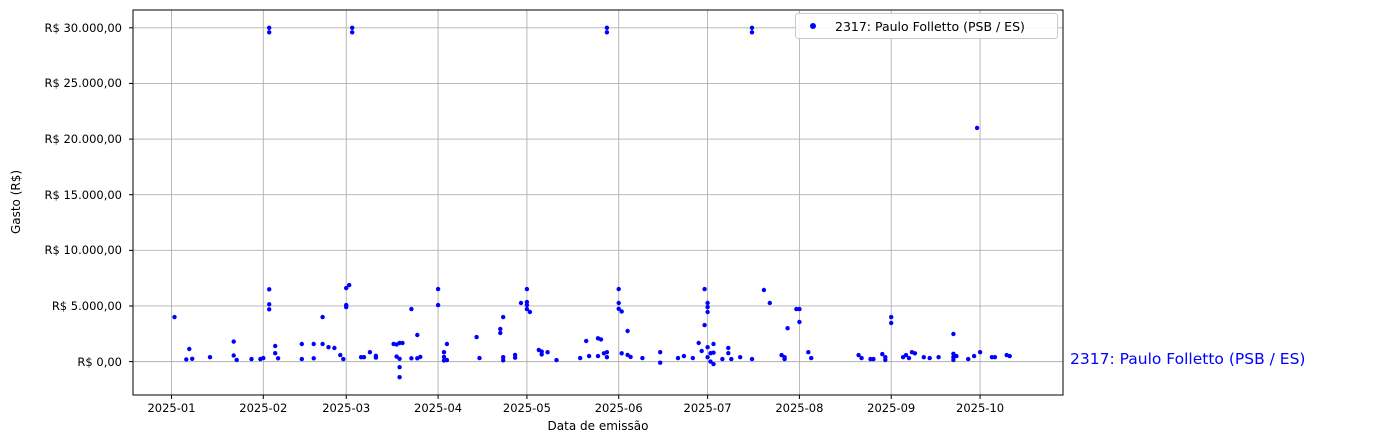 The image size is (1376, 448). What do you see at coordinates (707, 408) in the screenshot?
I see `x-tick-label: 2025-07` at bounding box center [707, 408].